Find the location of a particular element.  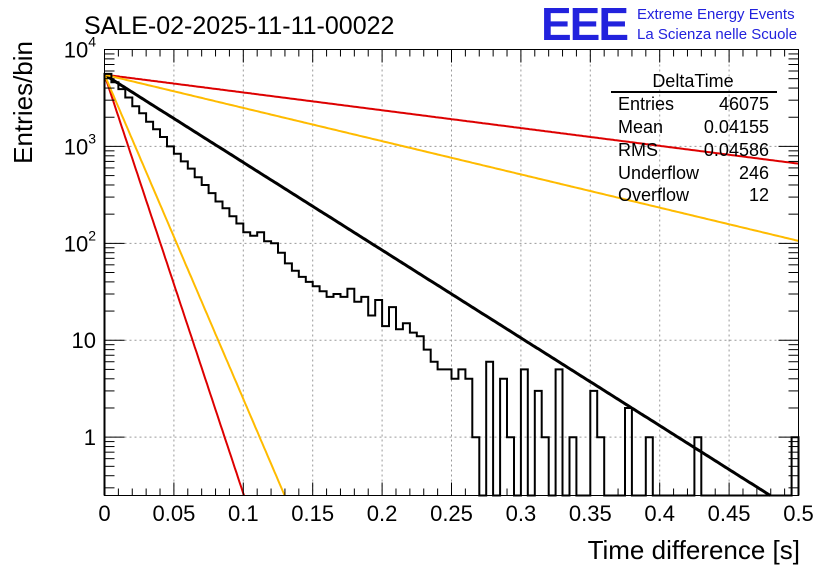

fit-curve-red-fast is located at coordinates (174, 285).